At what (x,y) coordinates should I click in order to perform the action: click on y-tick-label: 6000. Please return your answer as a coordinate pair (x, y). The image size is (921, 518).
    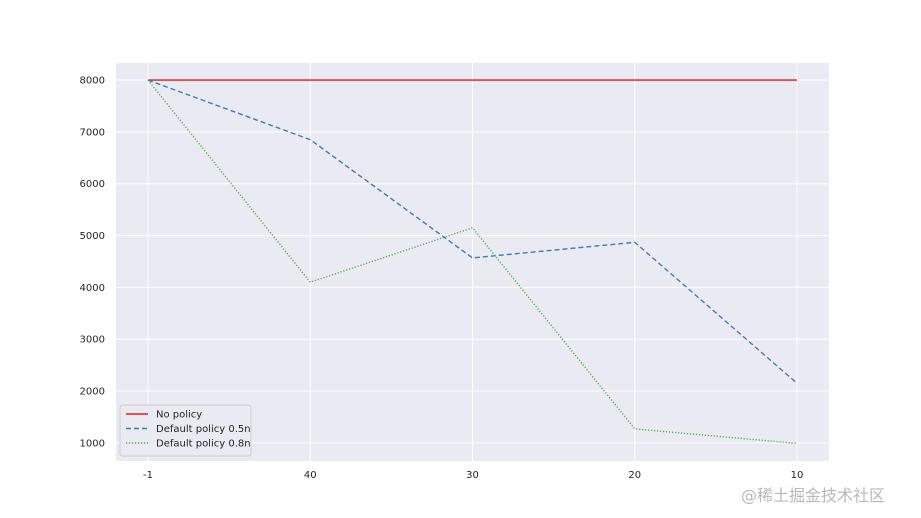
    Looking at the image, I should click on (92, 184).